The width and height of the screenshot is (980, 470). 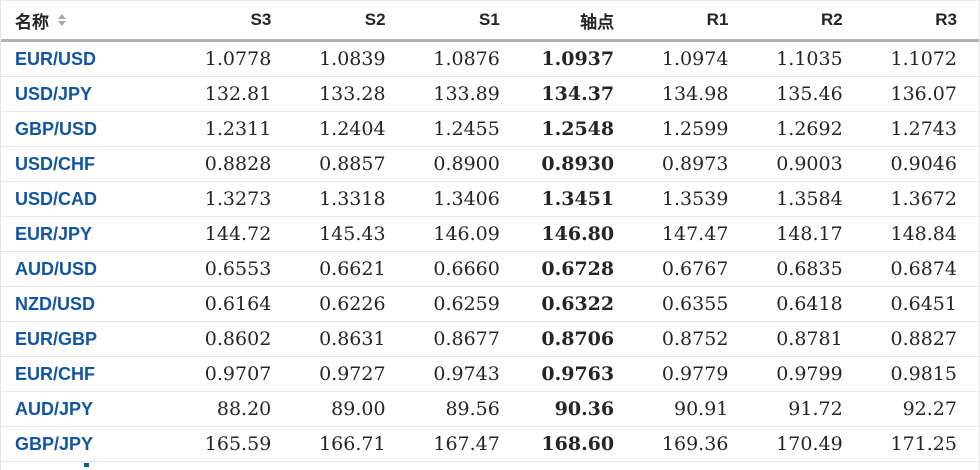 I want to click on value-cell-r2: 0.6835, so click(x=809, y=269).